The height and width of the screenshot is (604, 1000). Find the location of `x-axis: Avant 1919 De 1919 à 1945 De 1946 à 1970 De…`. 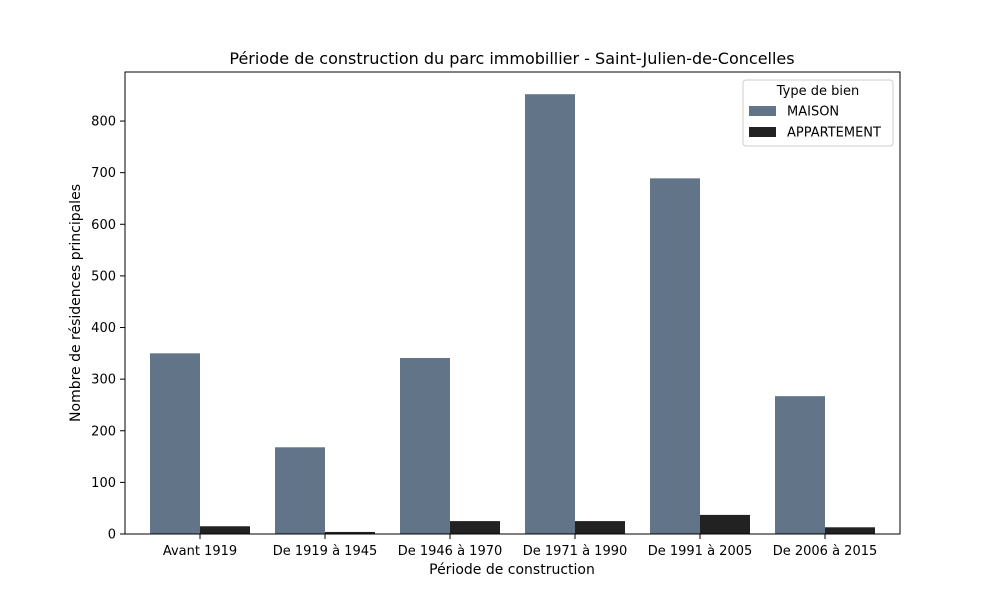

x-axis: Avant 1919 De 1919 à 1945 De 1946 à 1970 De… is located at coordinates (520, 546).